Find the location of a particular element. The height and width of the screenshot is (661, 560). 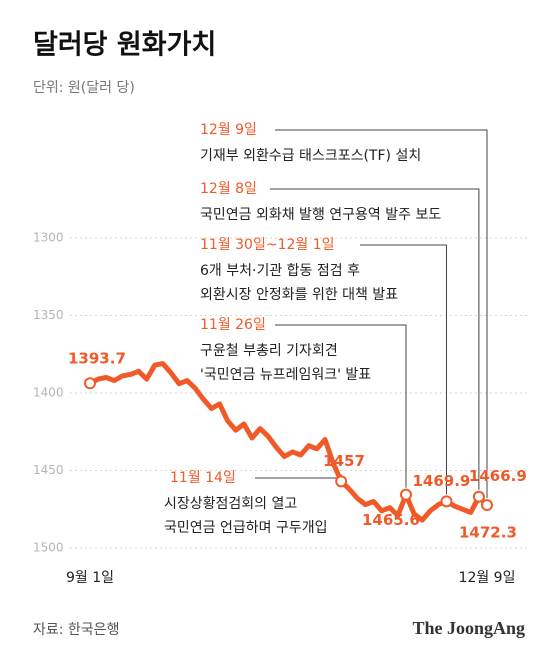

x-tick-label: 9월 1일 is located at coordinates (90, 578).